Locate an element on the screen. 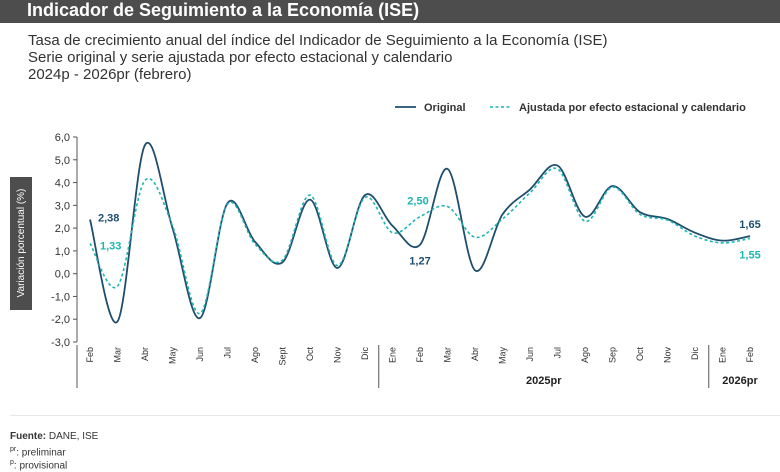 This screenshot has width=780, height=472. y-tick-label: 5,0 is located at coordinates (62, 161).